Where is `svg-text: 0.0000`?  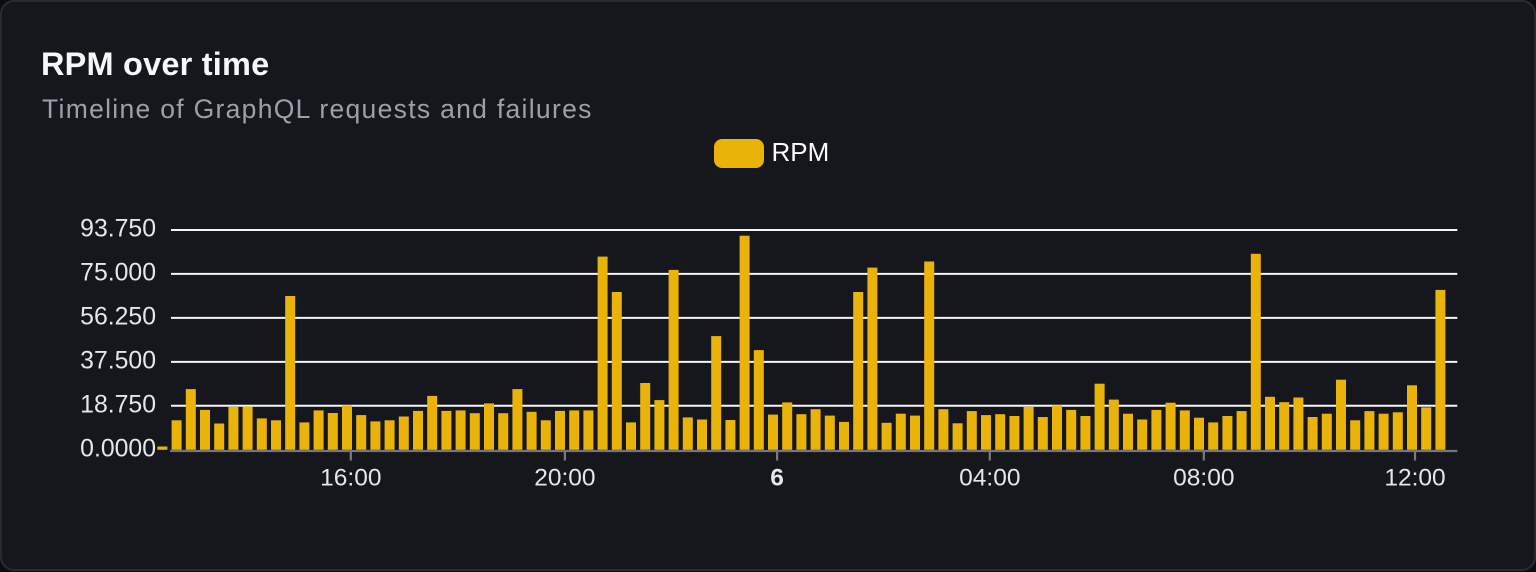 svg-text: 0.0000 is located at coordinates (118, 448).